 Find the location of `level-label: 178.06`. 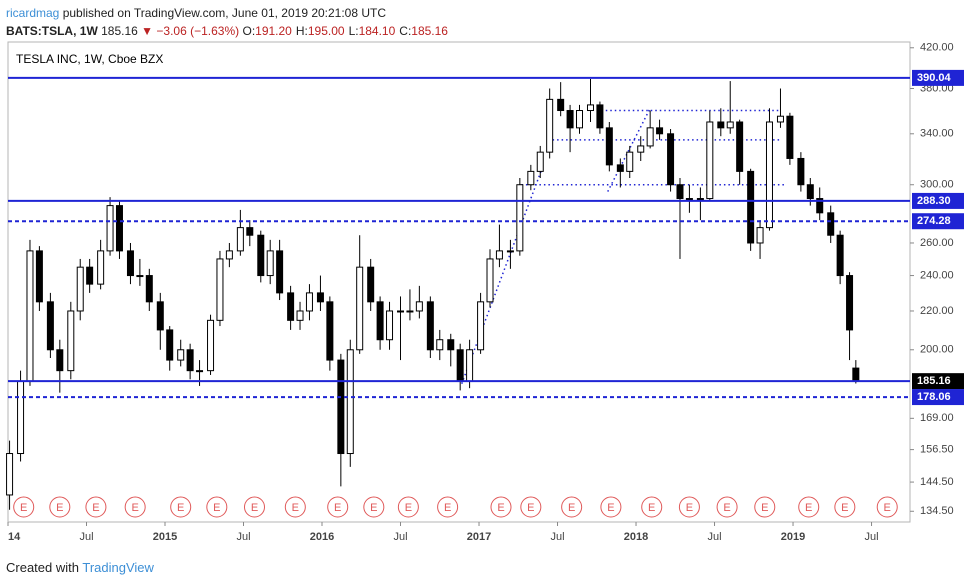

level-label: 178.06 is located at coordinates (934, 397).